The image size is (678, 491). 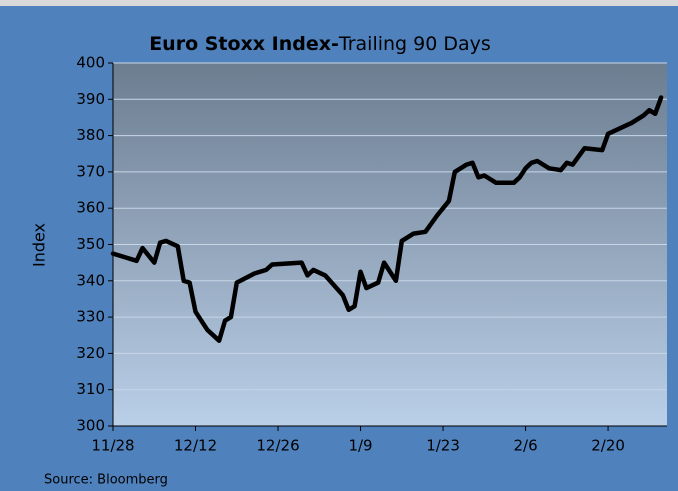 I want to click on y-tick-label: 340, so click(x=90, y=280).